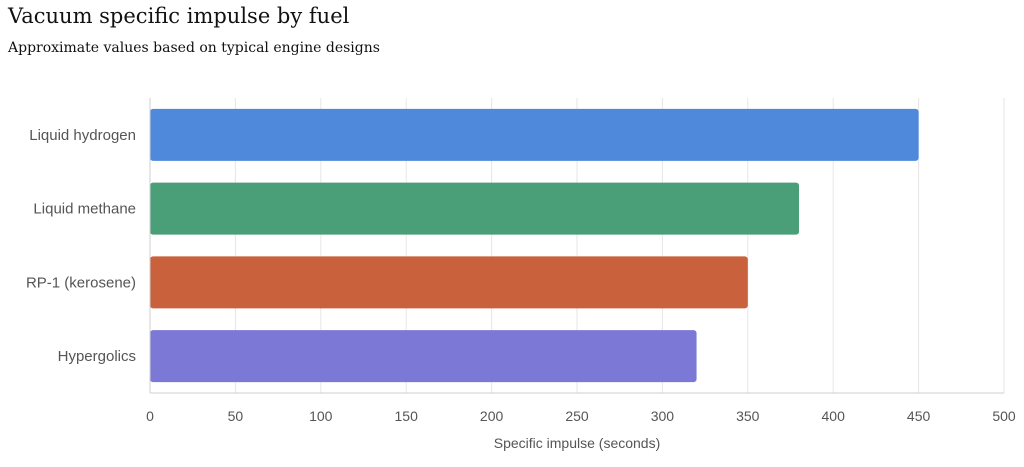  What do you see at coordinates (179, 16) in the screenshot?
I see `chart-title: Vacuum specific impulse by fuel` at bounding box center [179, 16].